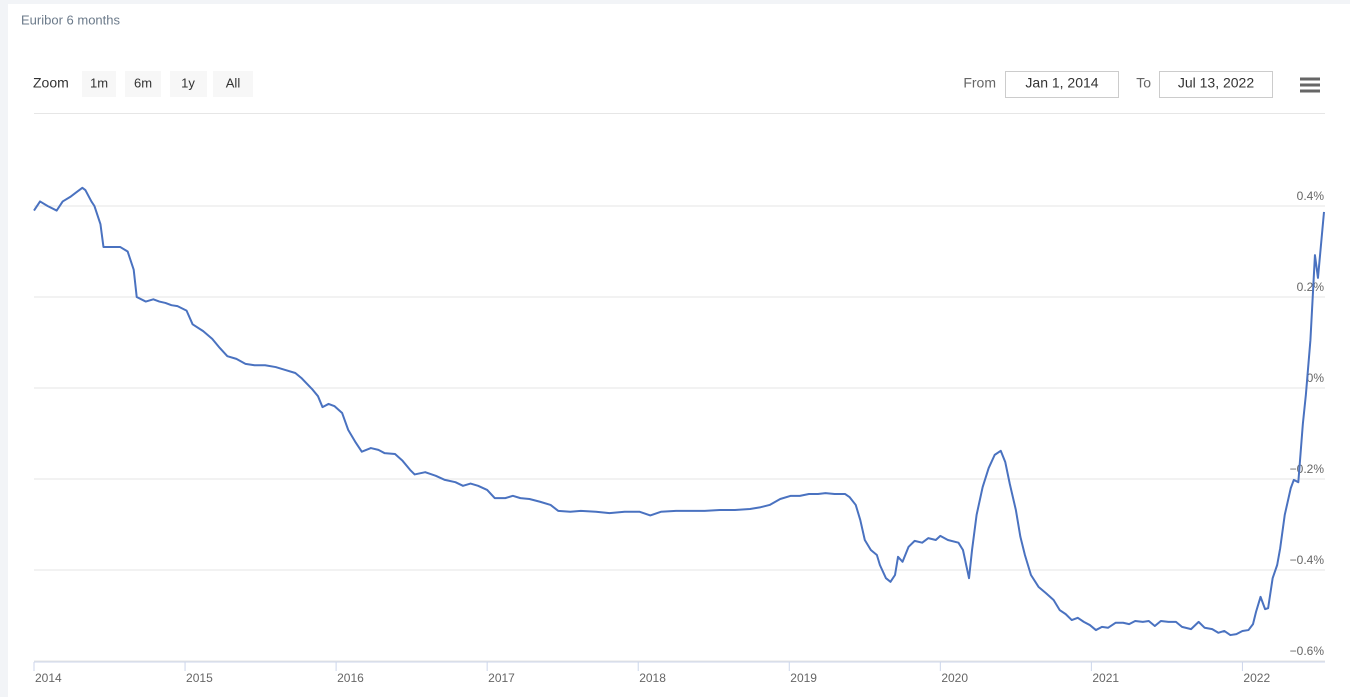  Describe the element at coordinates (501, 678) in the screenshot. I see `x-tick-label: 2017` at that location.